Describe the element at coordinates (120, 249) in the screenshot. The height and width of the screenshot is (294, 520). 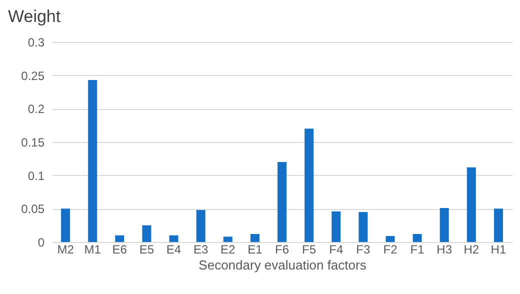
I see `x-tick-label: E6` at that location.